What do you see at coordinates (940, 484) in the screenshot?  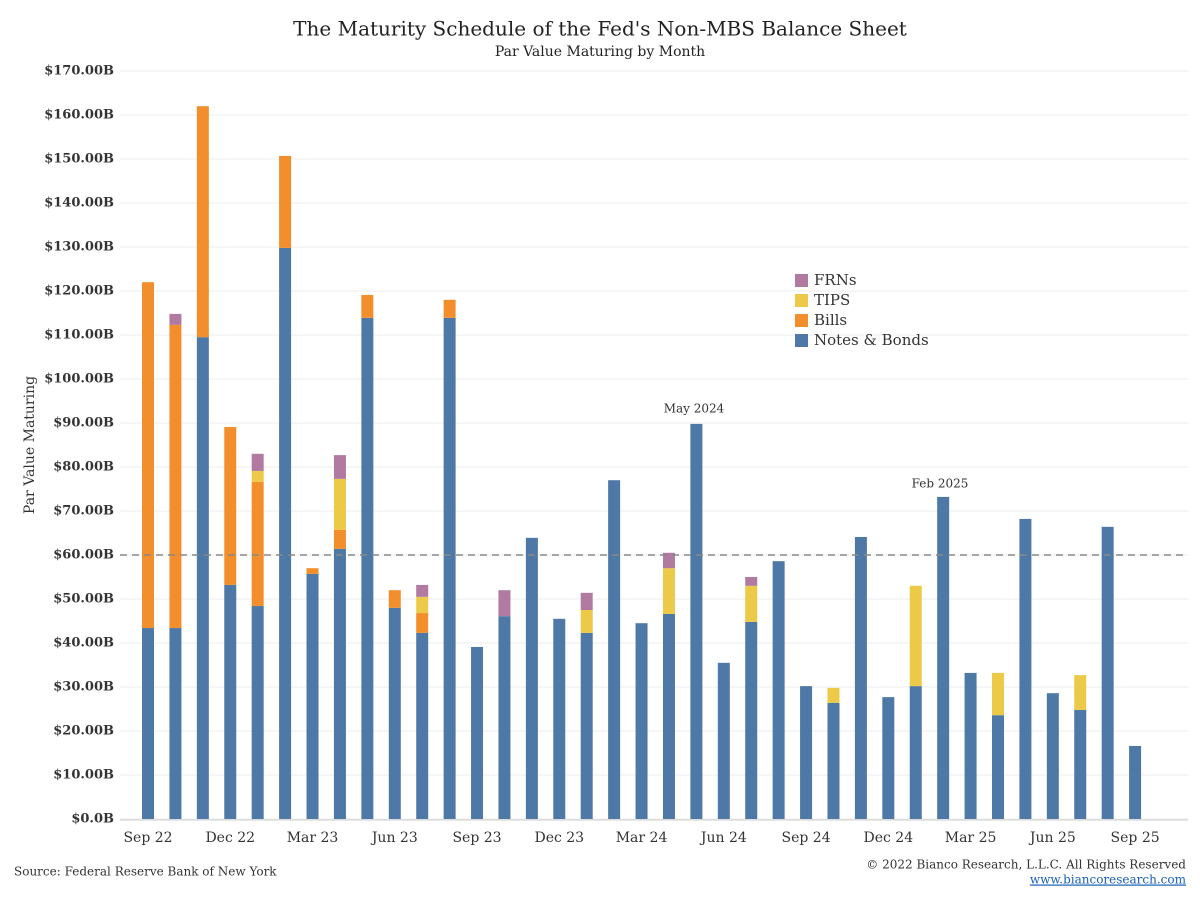 I see `annotation: Feb 2025` at bounding box center [940, 484].